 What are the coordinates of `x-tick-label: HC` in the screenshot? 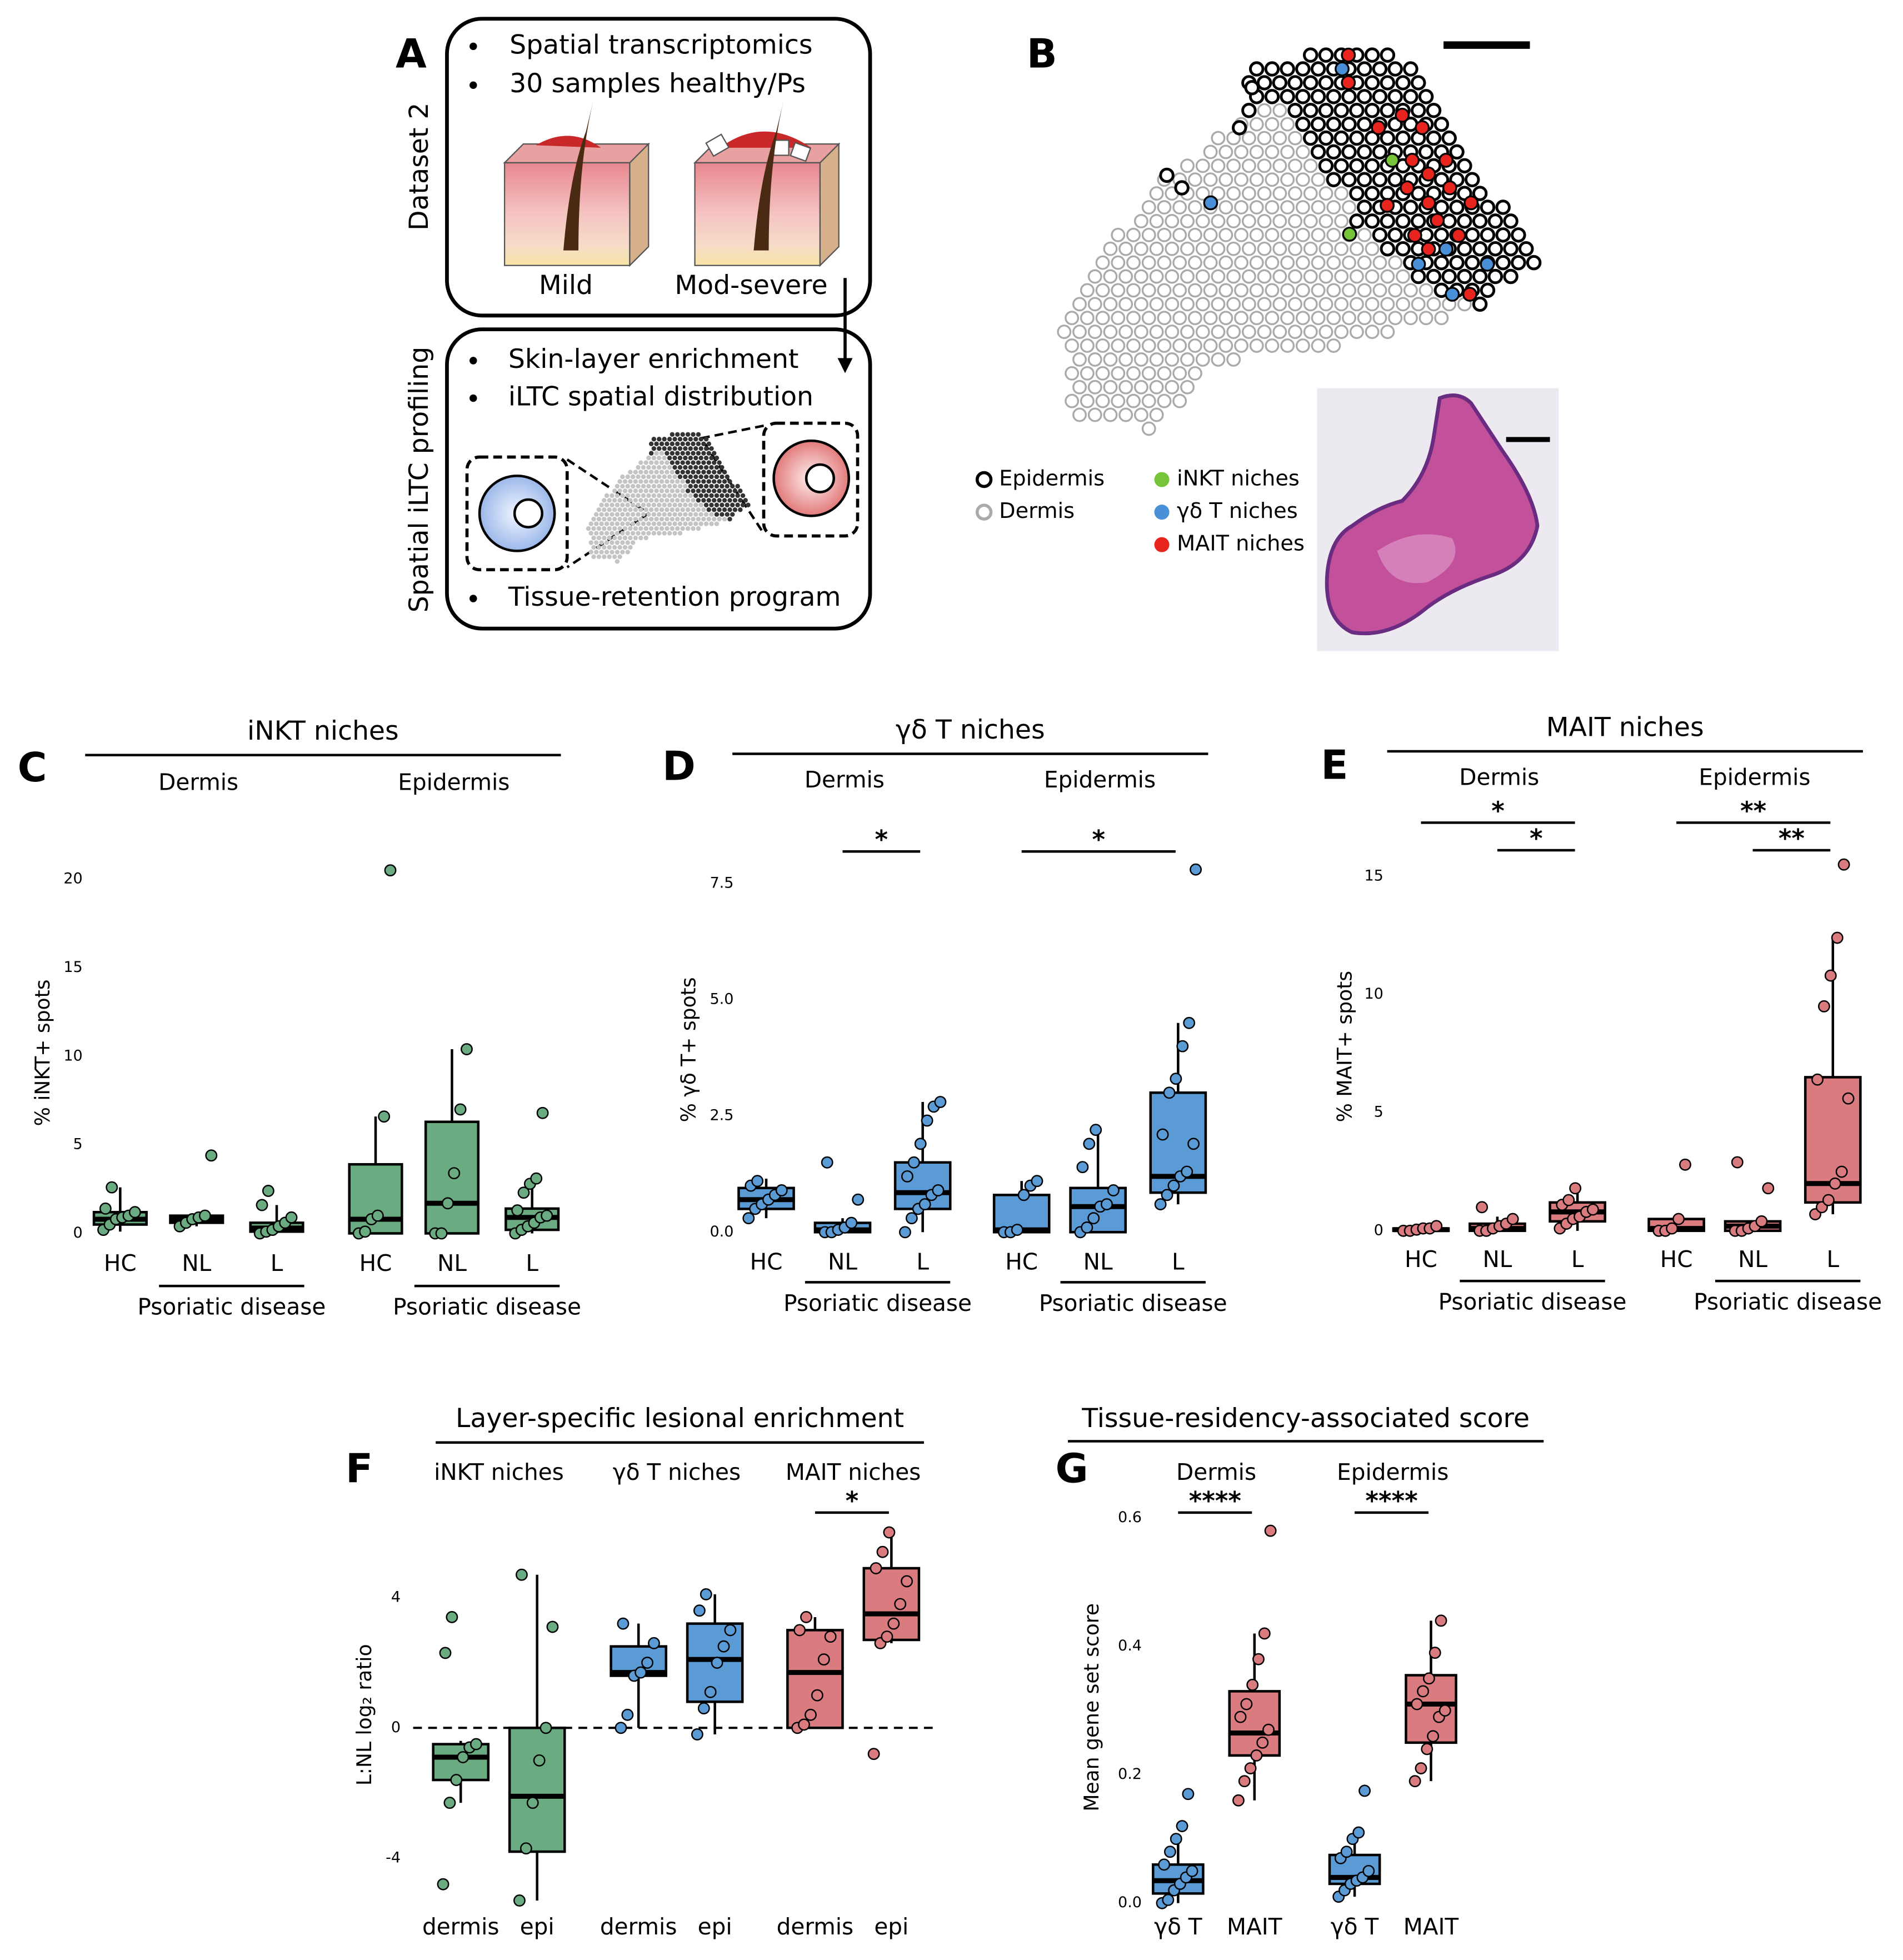 It's located at (1421, 1259).